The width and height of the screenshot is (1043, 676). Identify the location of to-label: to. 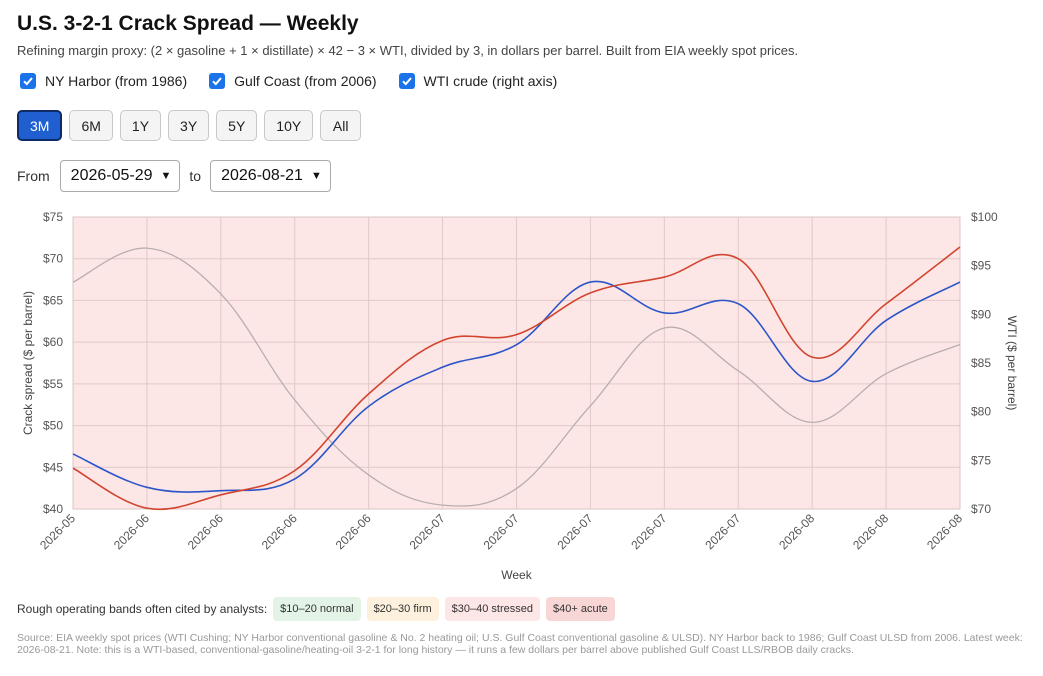
(195, 176).